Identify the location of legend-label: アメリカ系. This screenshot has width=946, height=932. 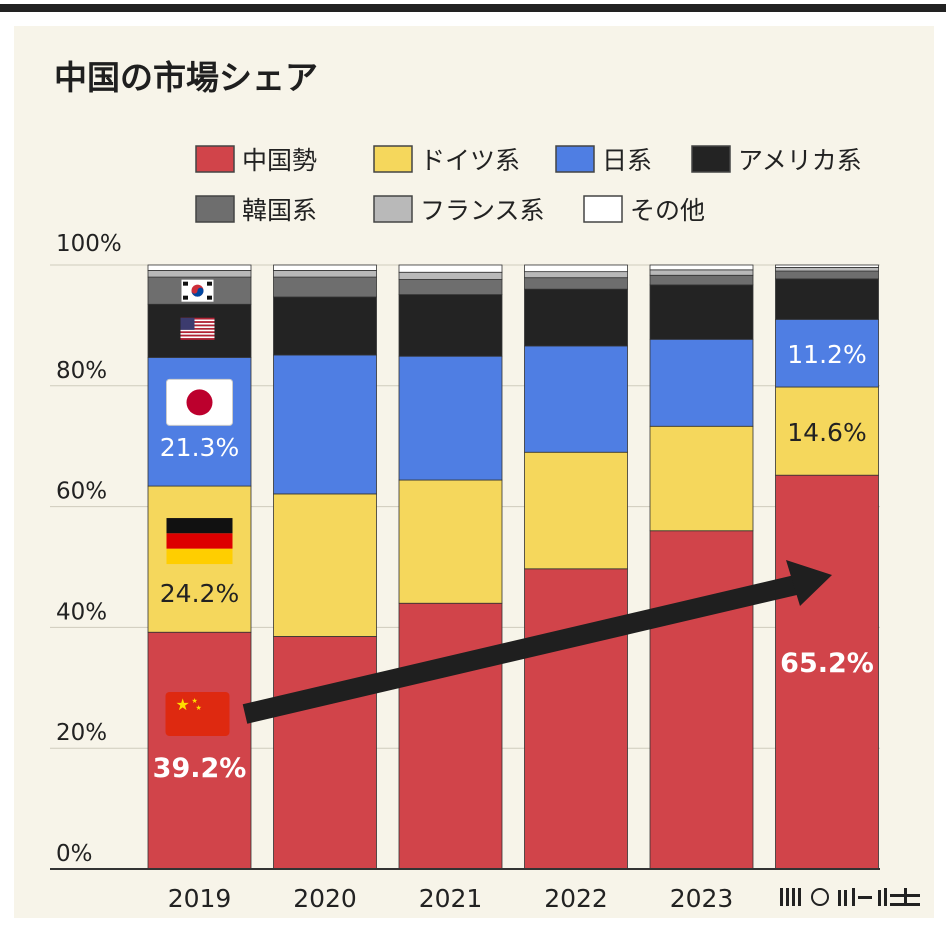
(800, 160).